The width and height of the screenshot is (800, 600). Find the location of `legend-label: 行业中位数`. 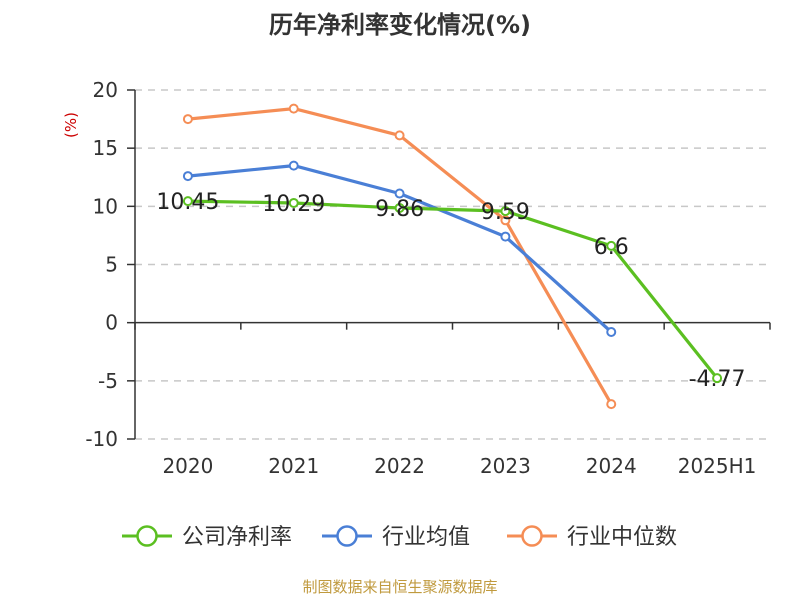

legend-label: 行业中位数 is located at coordinates (622, 537).